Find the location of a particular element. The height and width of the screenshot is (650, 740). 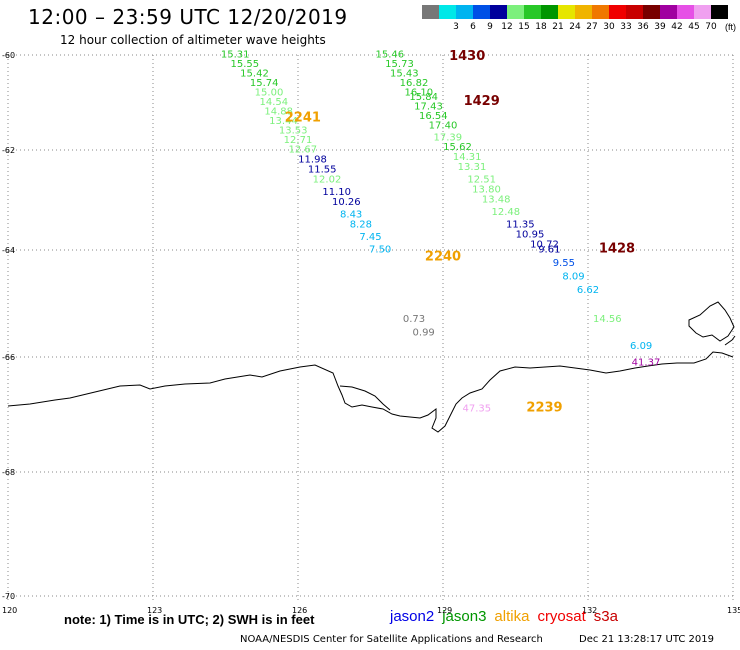

wave-height-label: 14.54 is located at coordinates (274, 102).